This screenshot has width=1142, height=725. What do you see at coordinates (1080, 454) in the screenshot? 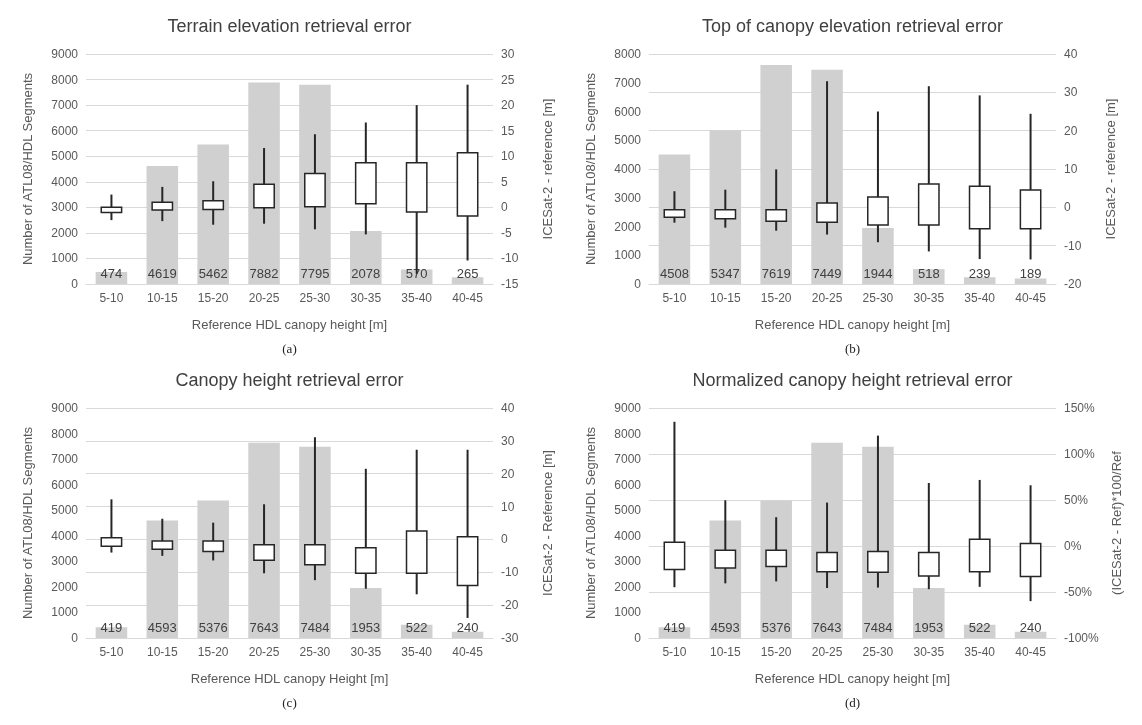
I see `y2-tick-label: 100%` at bounding box center [1080, 454].